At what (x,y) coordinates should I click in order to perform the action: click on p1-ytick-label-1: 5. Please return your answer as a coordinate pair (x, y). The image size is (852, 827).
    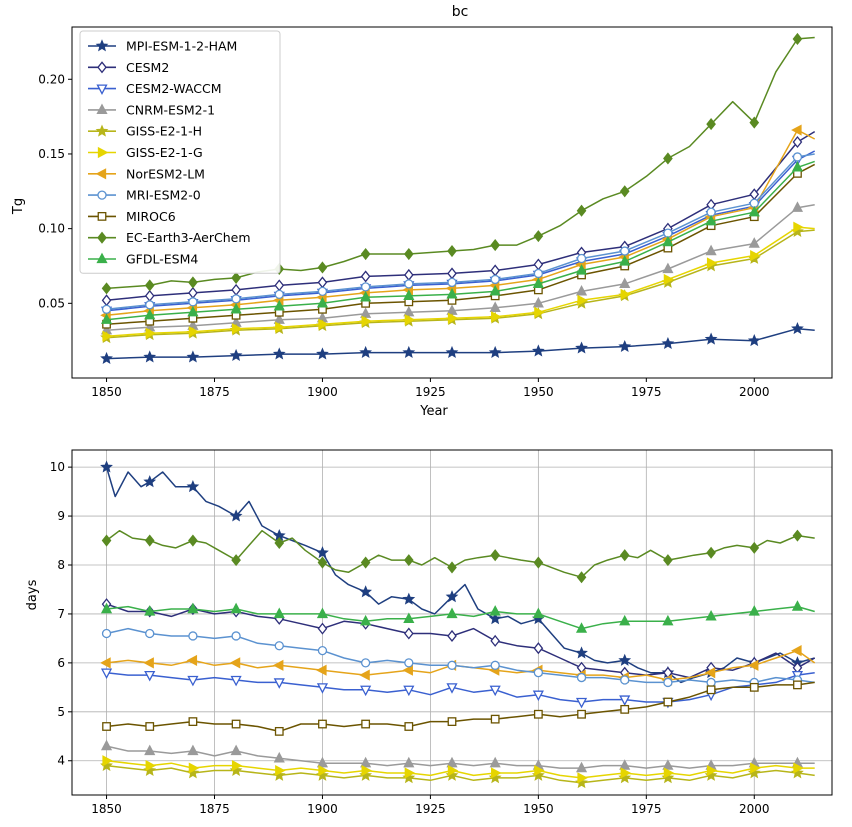
    Looking at the image, I should click on (61, 712).